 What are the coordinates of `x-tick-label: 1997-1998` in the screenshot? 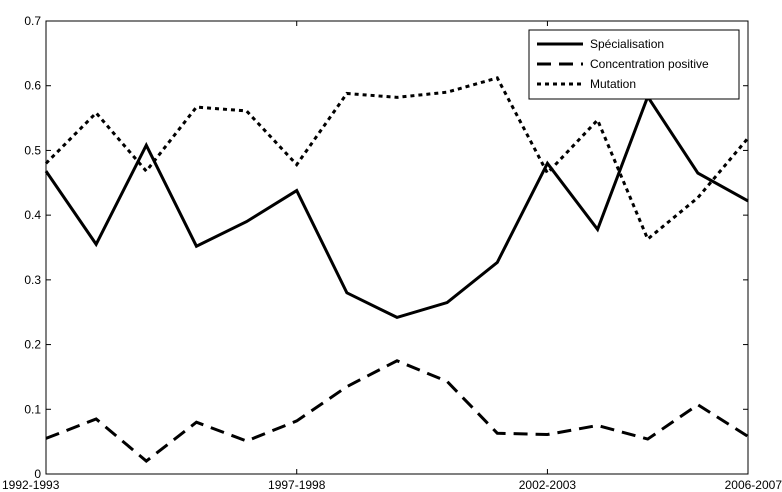 It's located at (297, 485).